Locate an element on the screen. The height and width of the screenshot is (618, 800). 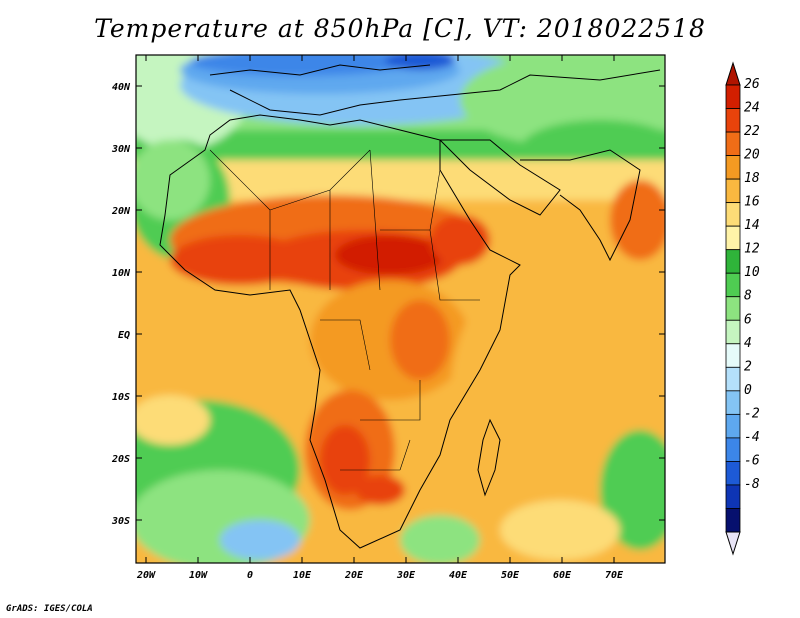
lat-tick-label: 20N is located at coordinates (121, 211).